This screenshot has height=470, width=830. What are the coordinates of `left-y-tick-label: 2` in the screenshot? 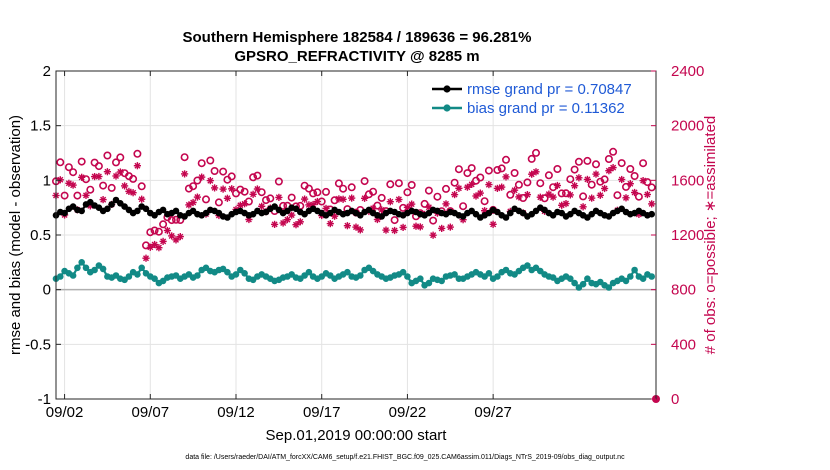 It's located at (47, 71).